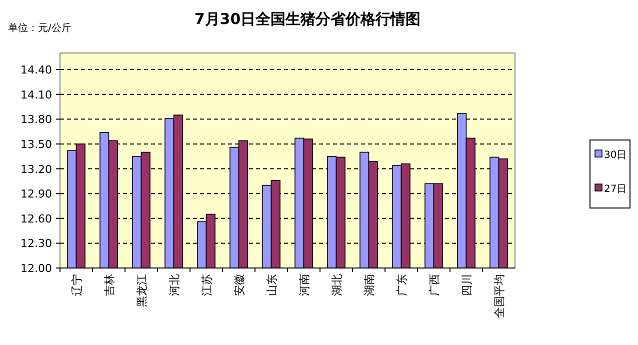  Describe the element at coordinates (36, 219) in the screenshot. I see `y-tick-label: 12.60` at that location.